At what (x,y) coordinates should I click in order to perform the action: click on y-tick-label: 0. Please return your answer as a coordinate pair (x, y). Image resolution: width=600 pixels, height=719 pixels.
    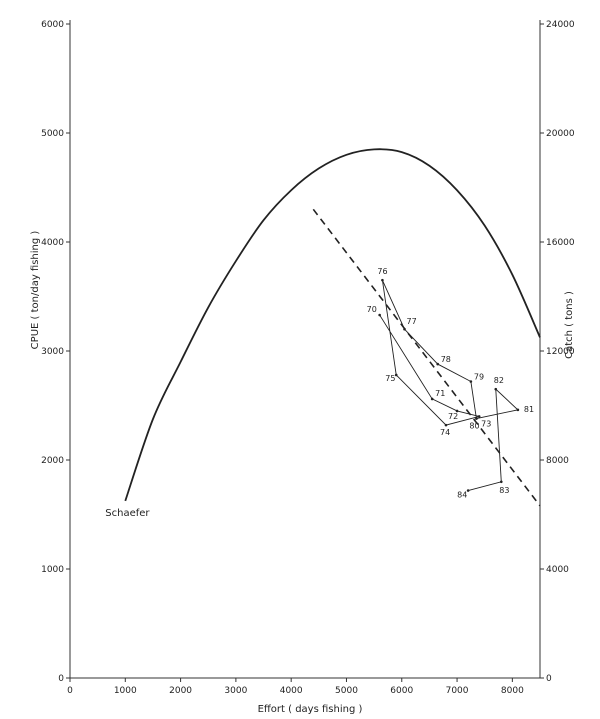
    Looking at the image, I should click on (61, 679).